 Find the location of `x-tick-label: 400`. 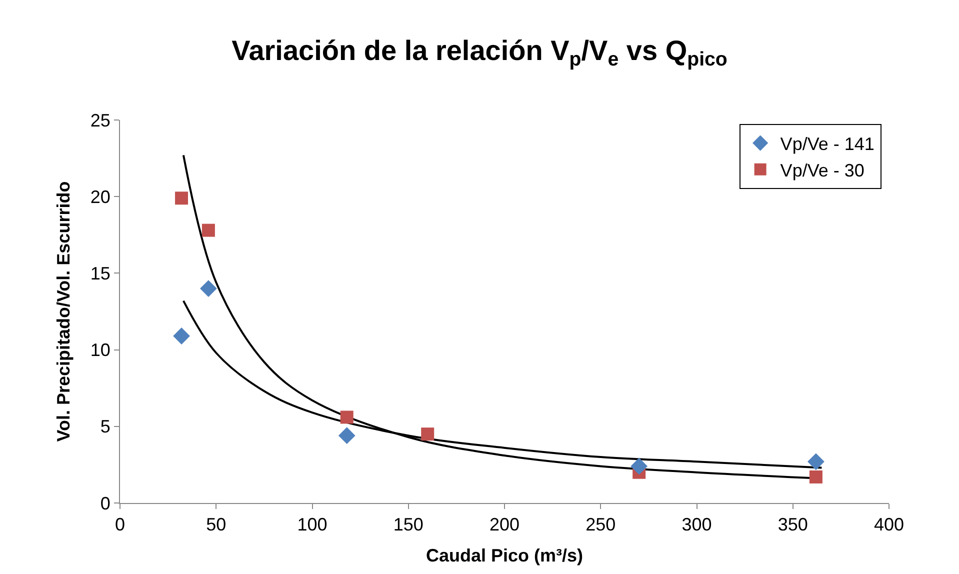

x-tick-label: 400 is located at coordinates (889, 524).